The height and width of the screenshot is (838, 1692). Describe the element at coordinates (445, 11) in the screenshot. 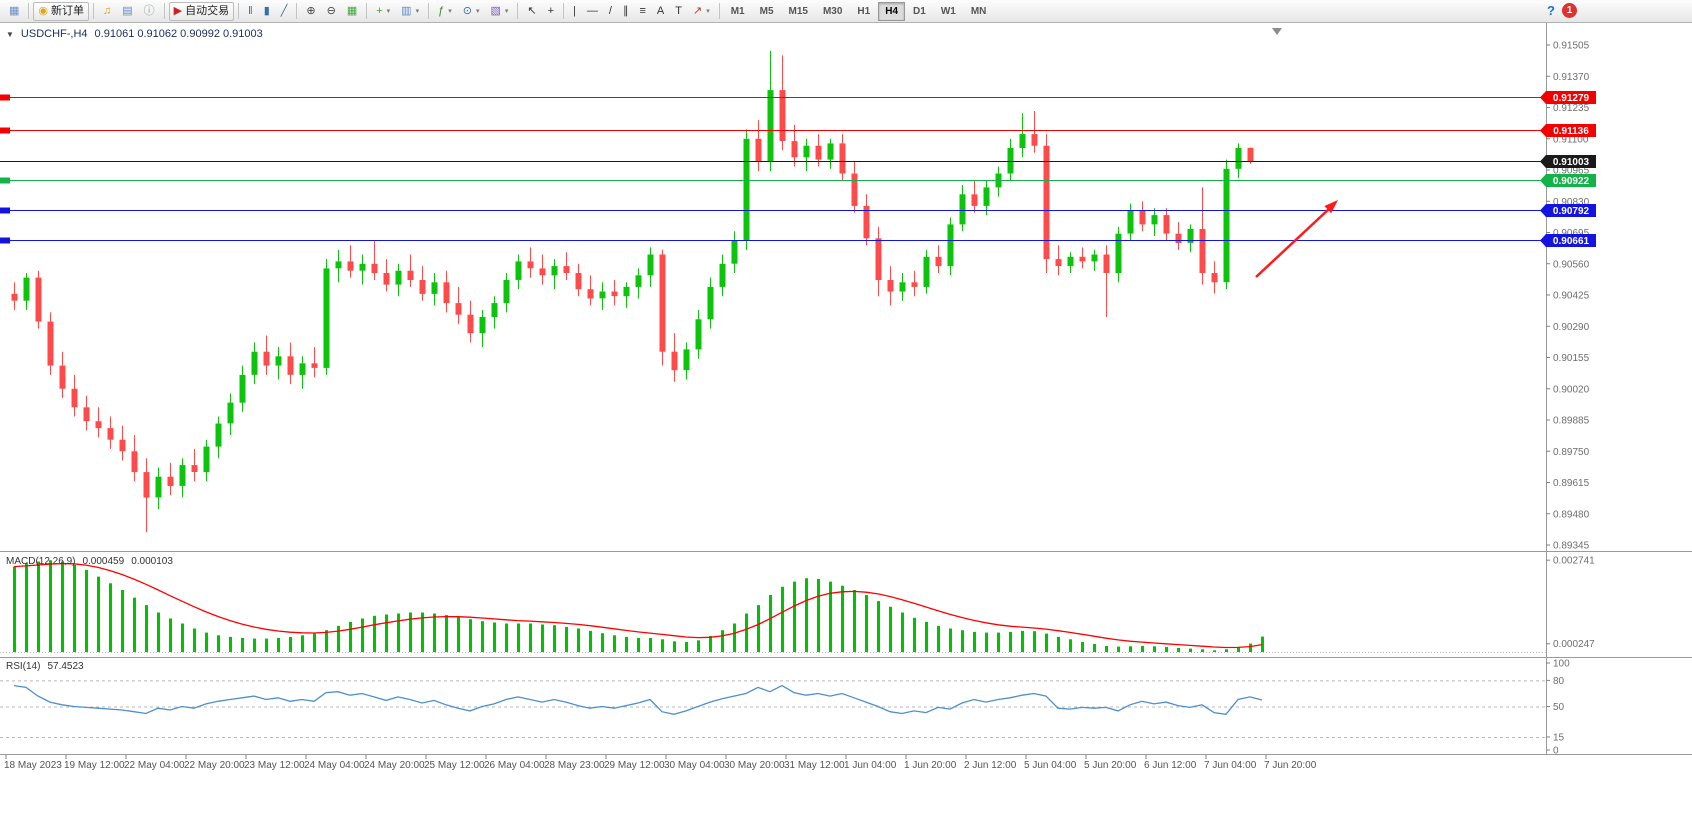

I see `indicators-button: ƒ ▾` at that location.